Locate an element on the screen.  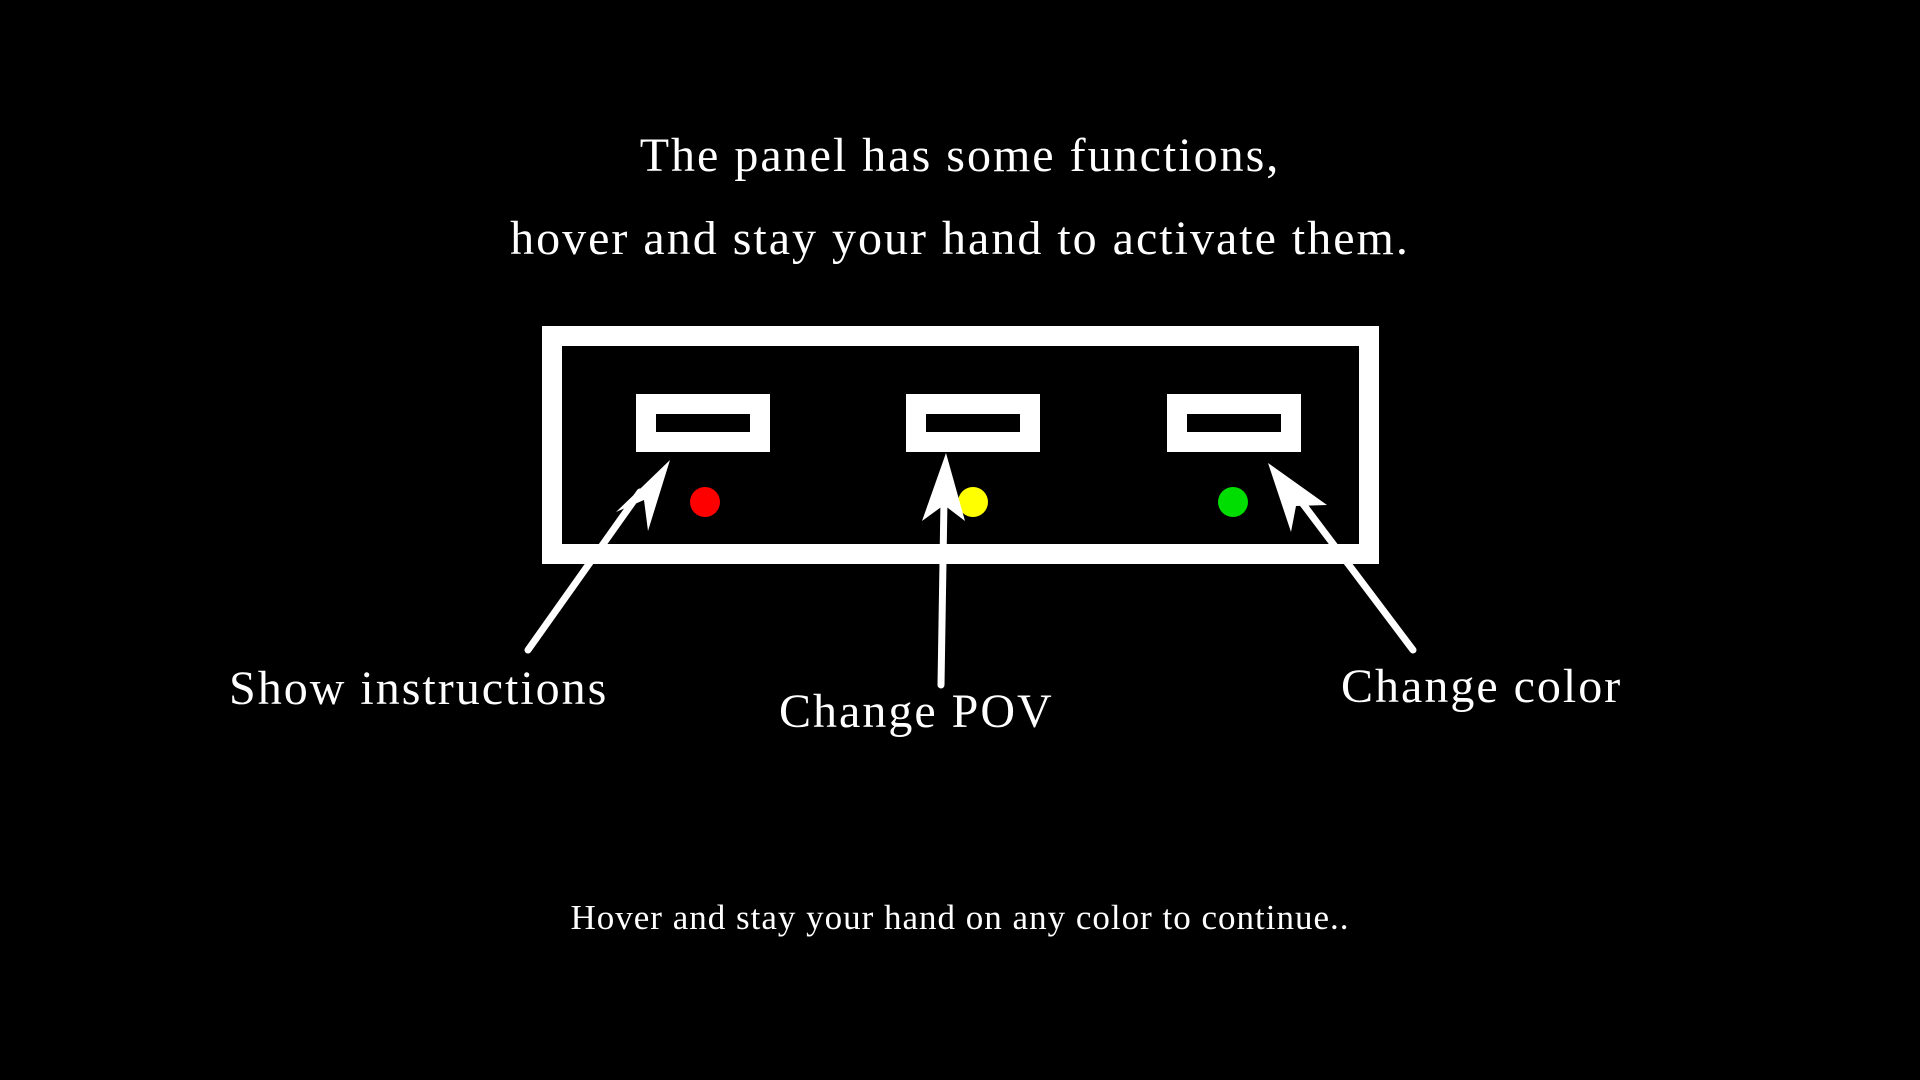
arrow-to-change-pov is located at coordinates (943, 571).